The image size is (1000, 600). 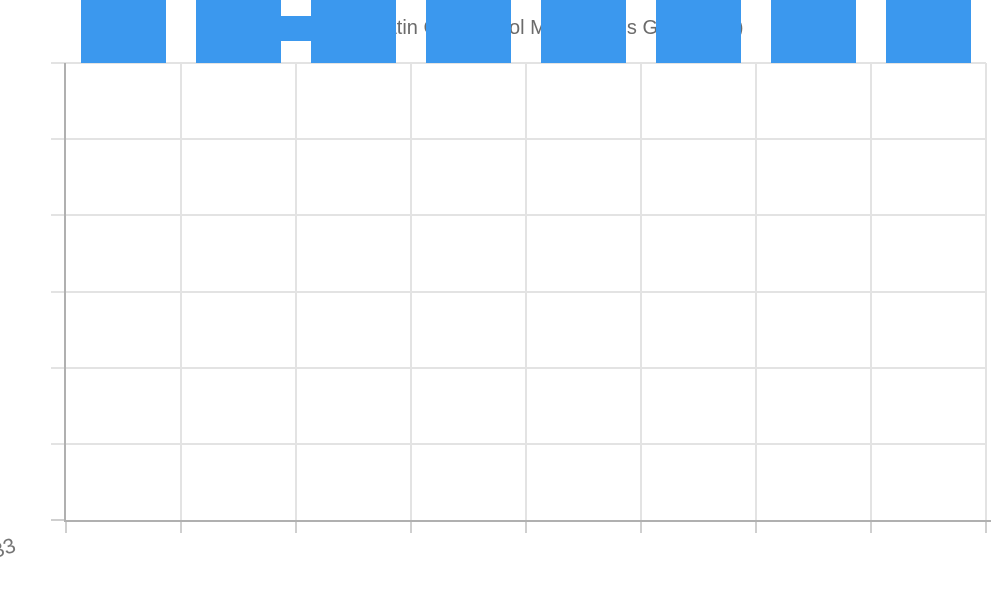 I want to click on x-axis-line, so click(x=527, y=521).